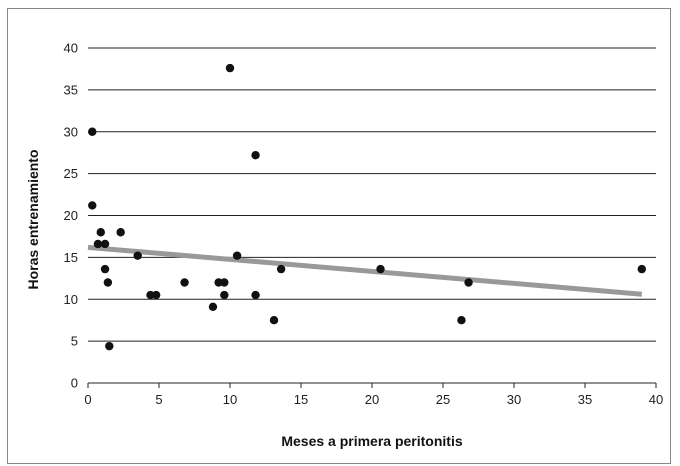 The width and height of the screenshot is (680, 466). Describe the element at coordinates (74, 383) in the screenshot. I see `y-tick-label: 0` at that location.